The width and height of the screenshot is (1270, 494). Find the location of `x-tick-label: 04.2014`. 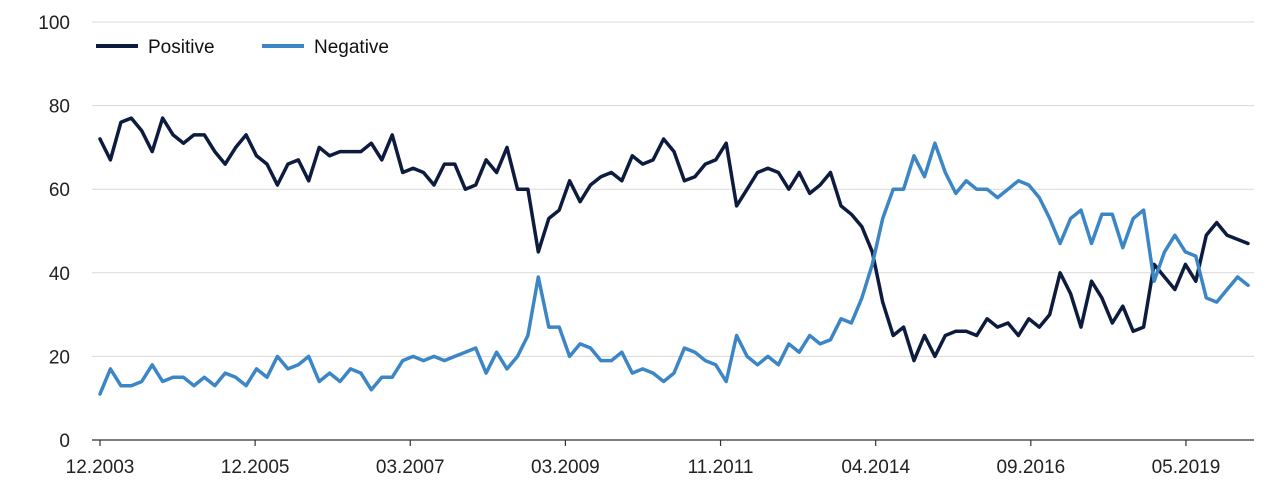

x-tick-label: 04.2014 is located at coordinates (875, 467).